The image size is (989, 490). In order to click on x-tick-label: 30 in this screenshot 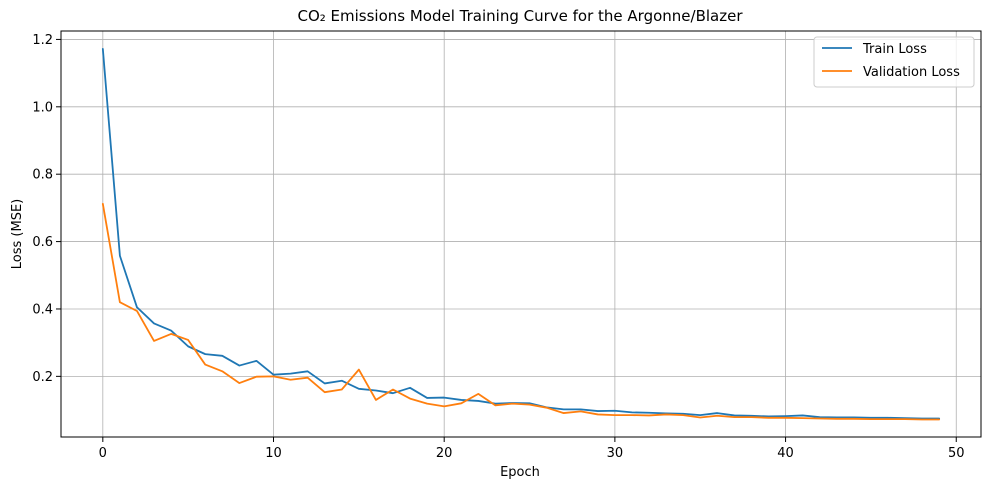, I will do `click(615, 453)`.